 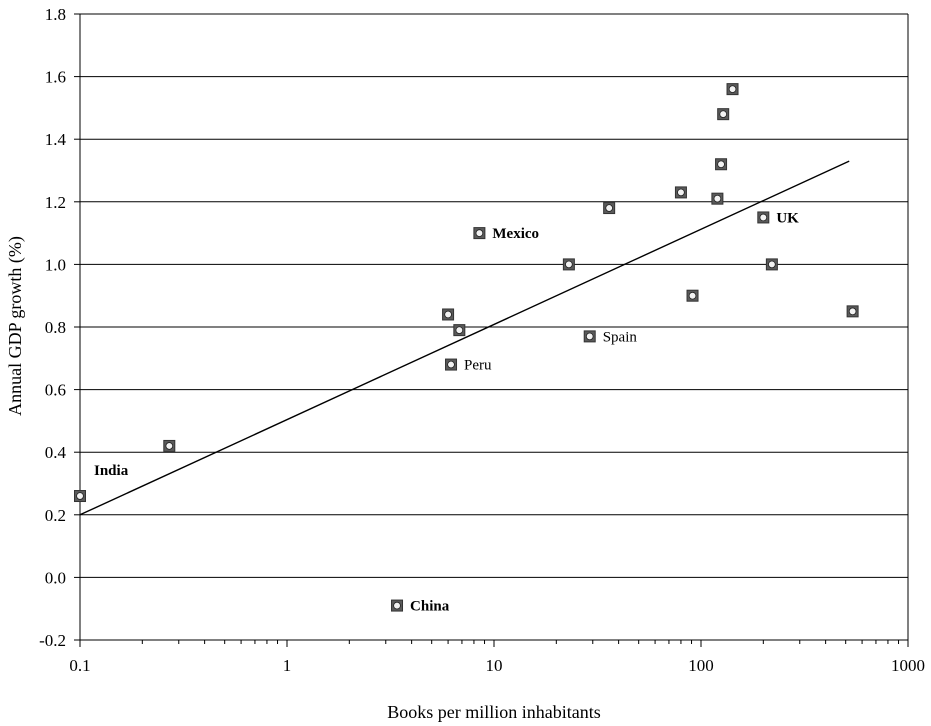 I want to click on x-tick-label: 10, so click(x=494, y=665).